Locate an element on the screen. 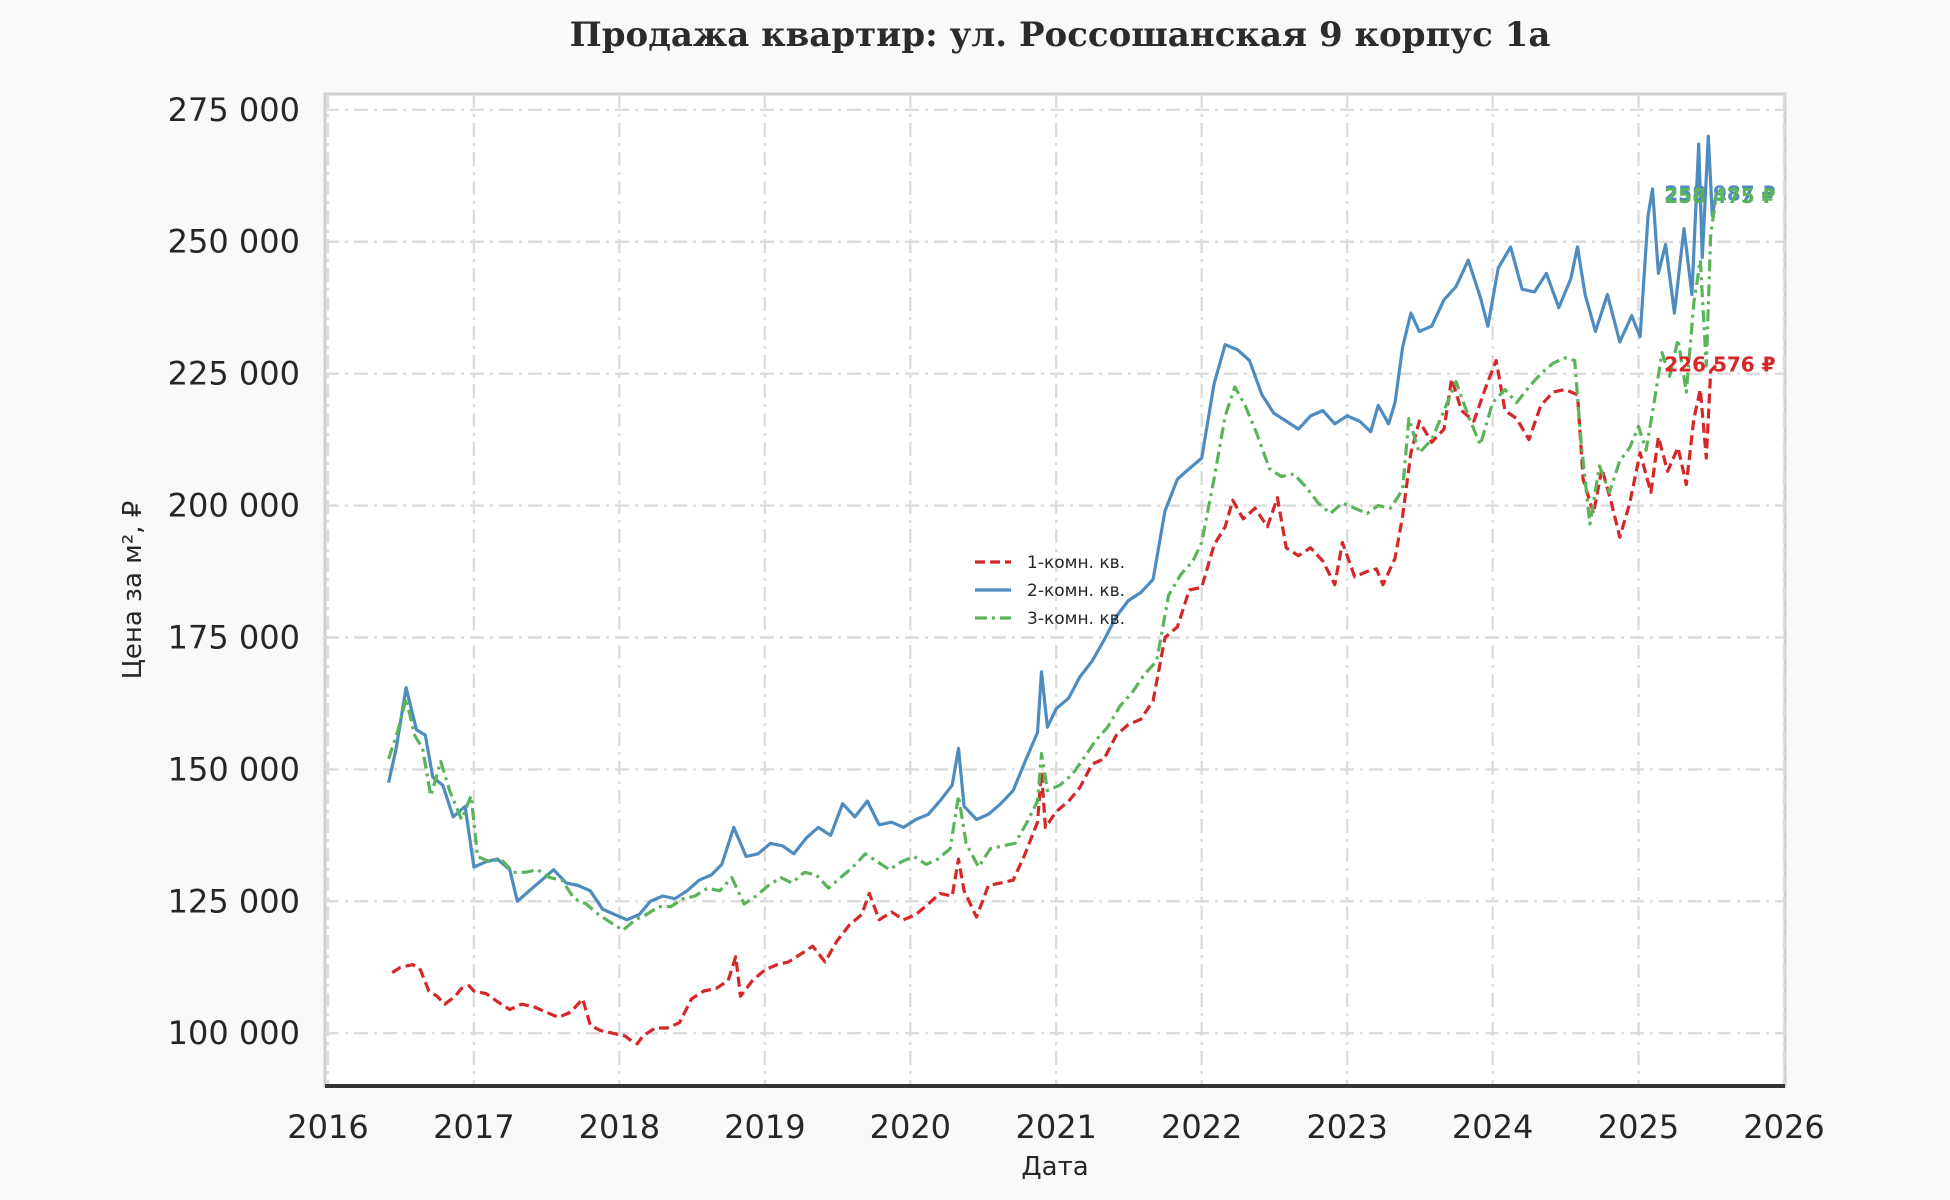 The height and width of the screenshot is (1200, 1950). x-tick-label: 2025 is located at coordinates (1638, 1127).